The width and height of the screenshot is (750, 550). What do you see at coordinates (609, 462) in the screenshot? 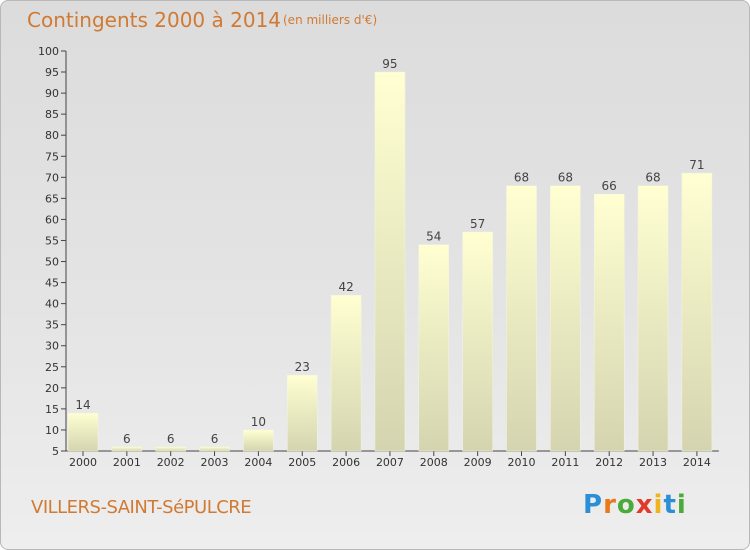
I see `x-tick-label: 2012` at bounding box center [609, 462].